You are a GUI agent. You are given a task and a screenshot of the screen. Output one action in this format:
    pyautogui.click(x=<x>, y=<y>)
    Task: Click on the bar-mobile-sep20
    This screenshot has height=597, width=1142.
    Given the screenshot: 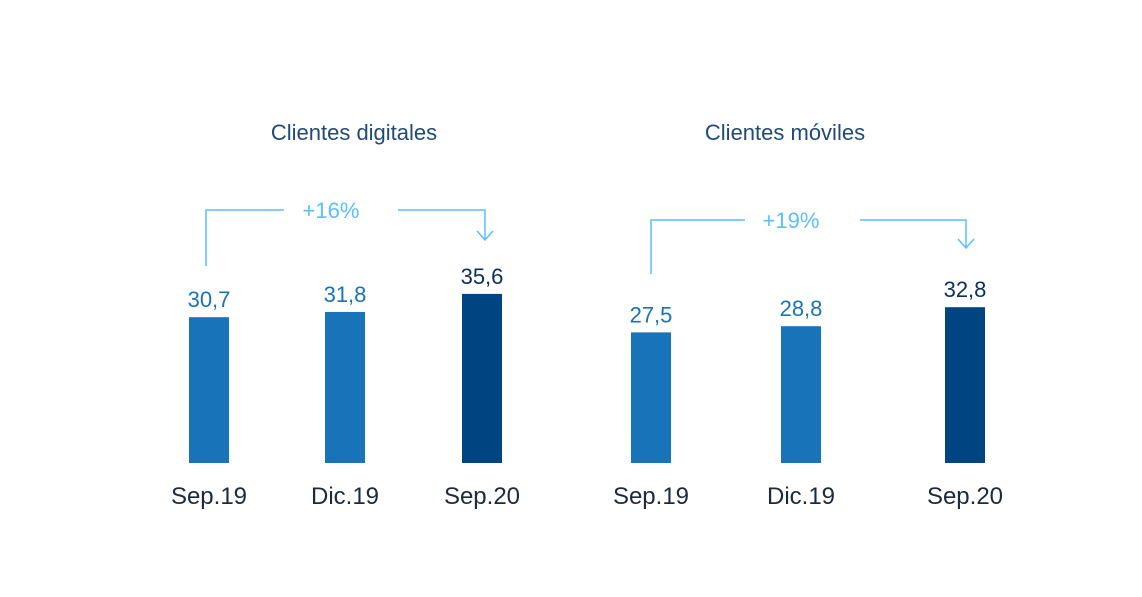 What is the action you would take?
    pyautogui.click(x=965, y=385)
    